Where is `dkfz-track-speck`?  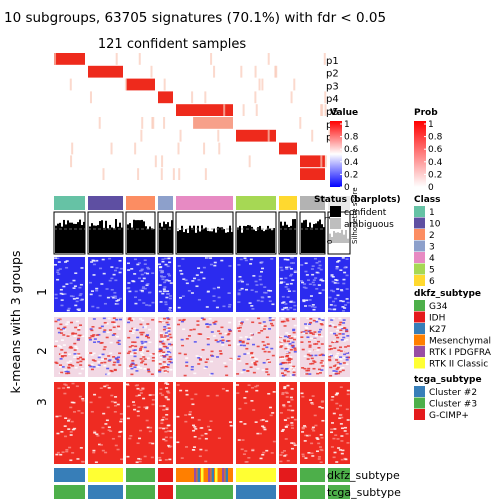
dkfz-track-speck is located at coordinates (195, 475).